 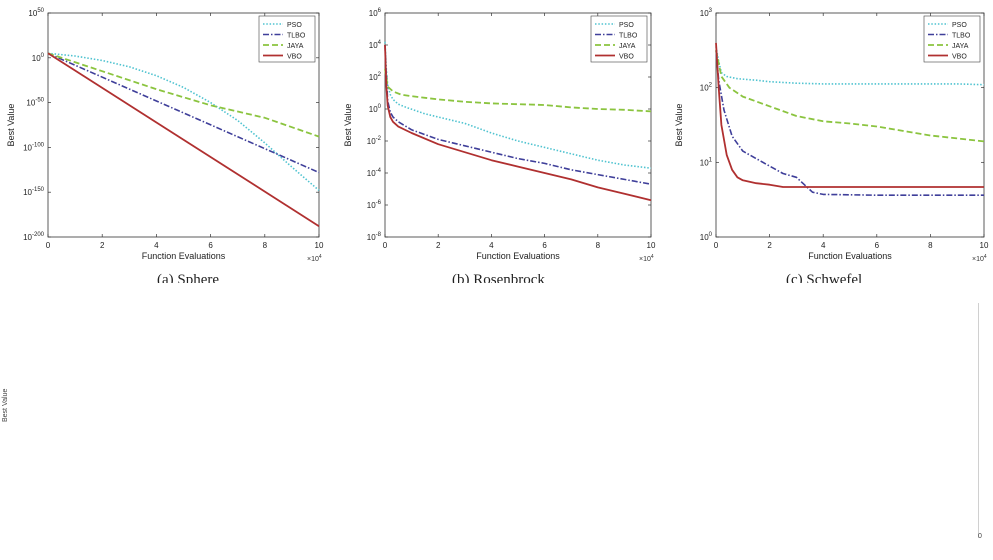 What do you see at coordinates (34, 237) in the screenshot?
I see `y-tick-label: 10-200` at bounding box center [34, 237].